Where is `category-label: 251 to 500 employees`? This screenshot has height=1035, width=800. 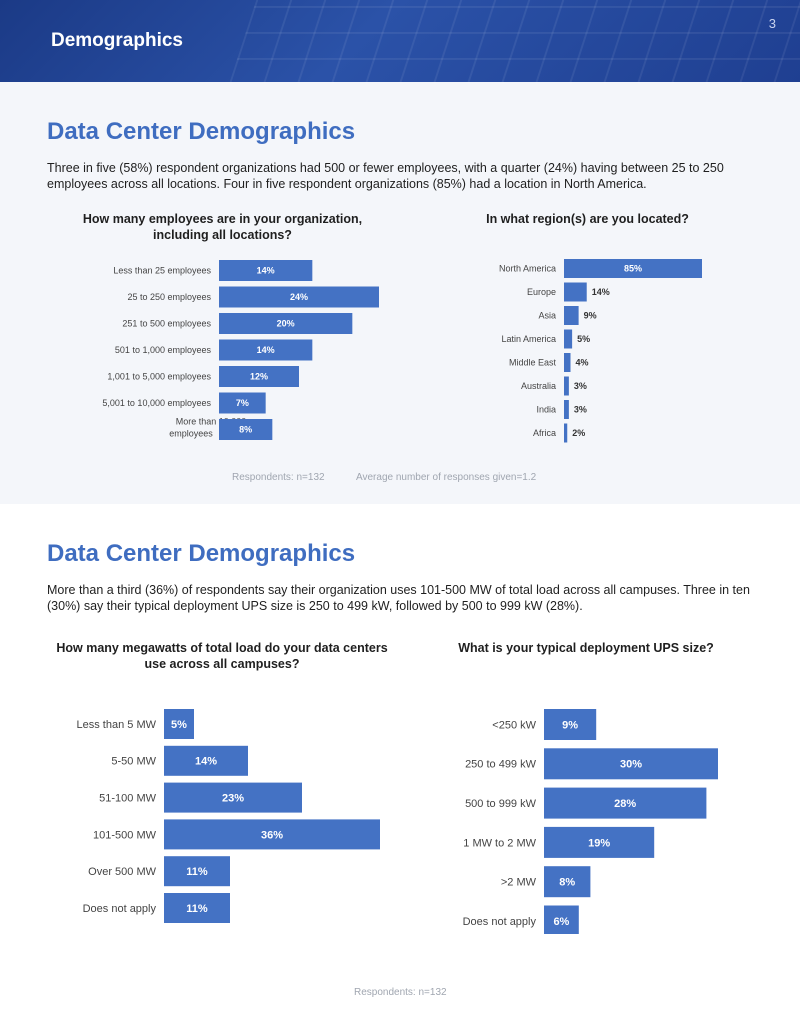 category-label: 251 to 500 employees is located at coordinates (166, 324).